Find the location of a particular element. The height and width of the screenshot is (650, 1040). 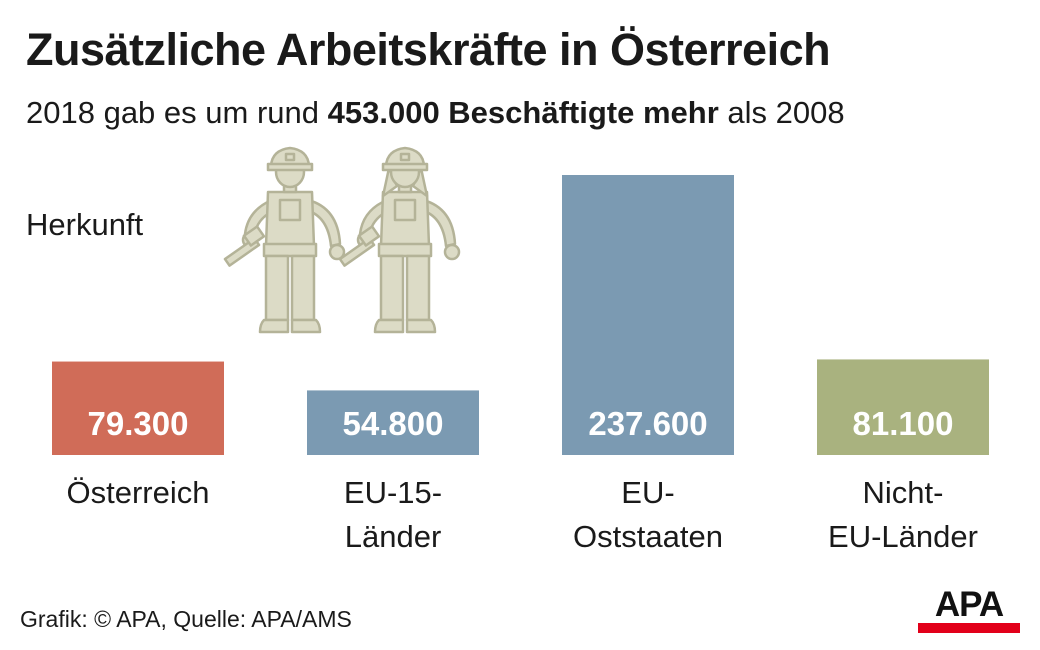

category-label-eu-15-l-nder-line2: Länder is located at coordinates (393, 536).